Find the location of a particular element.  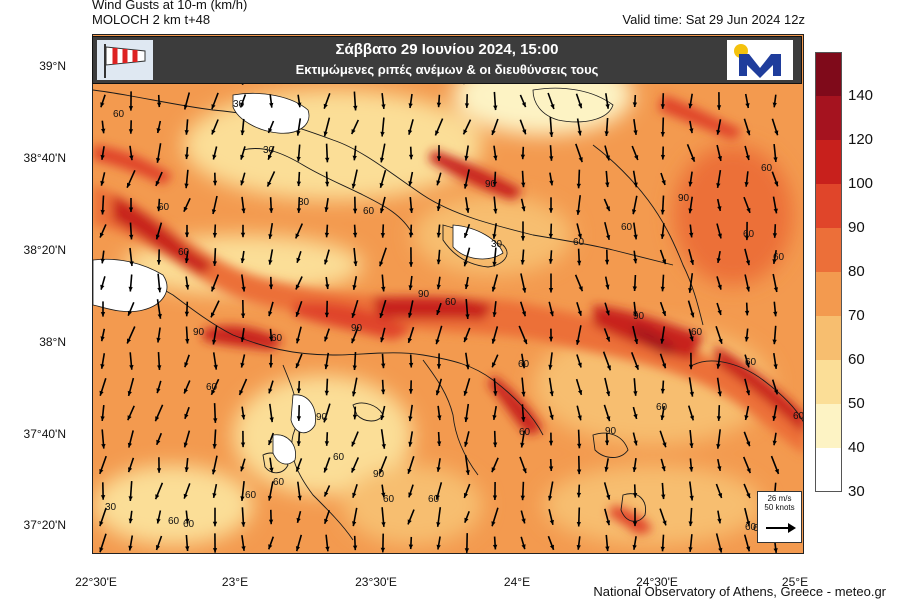

lat-label-38-20: 38°20'N is located at coordinates (44, 250).